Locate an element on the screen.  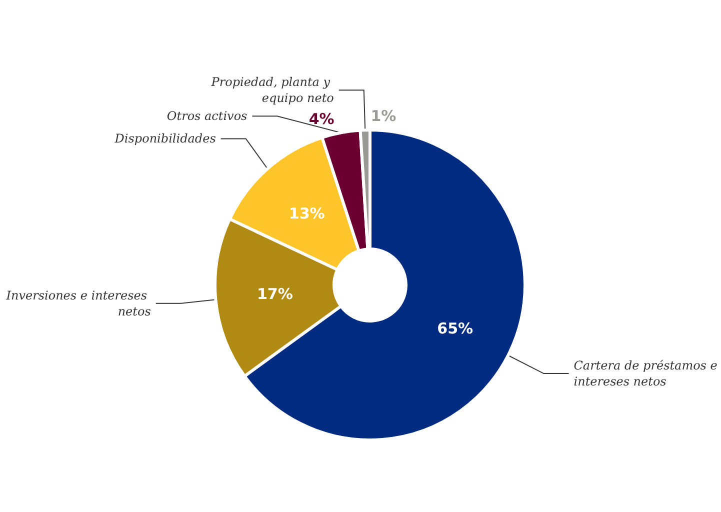
data-label: 1% is located at coordinates (383, 116).